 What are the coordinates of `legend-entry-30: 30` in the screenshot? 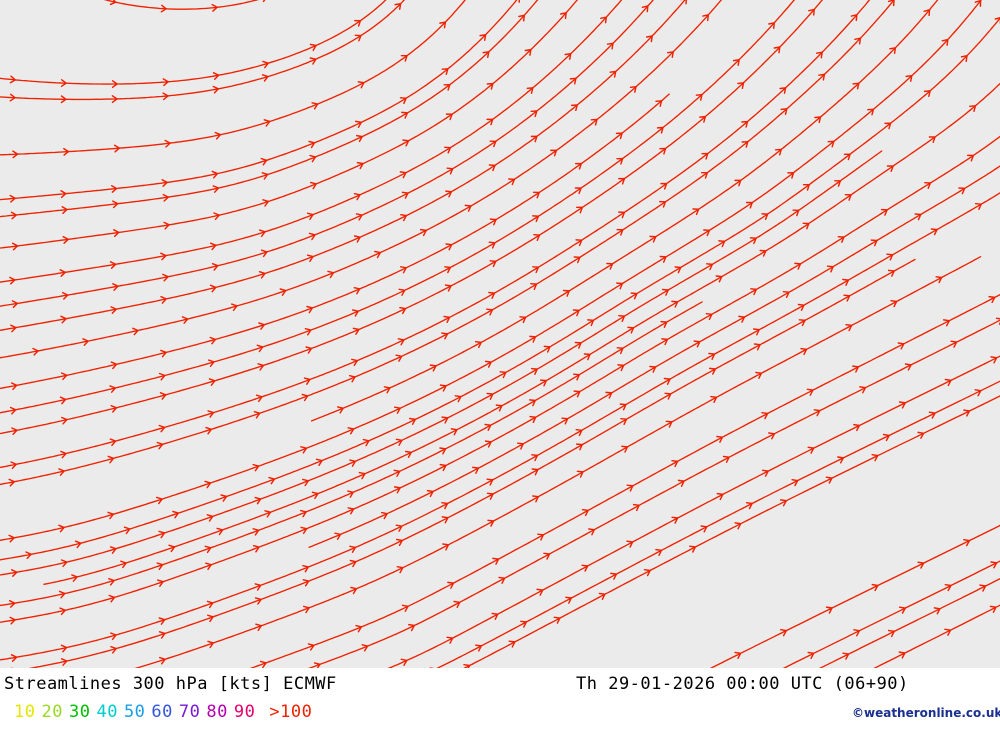 It's located at (79, 712).